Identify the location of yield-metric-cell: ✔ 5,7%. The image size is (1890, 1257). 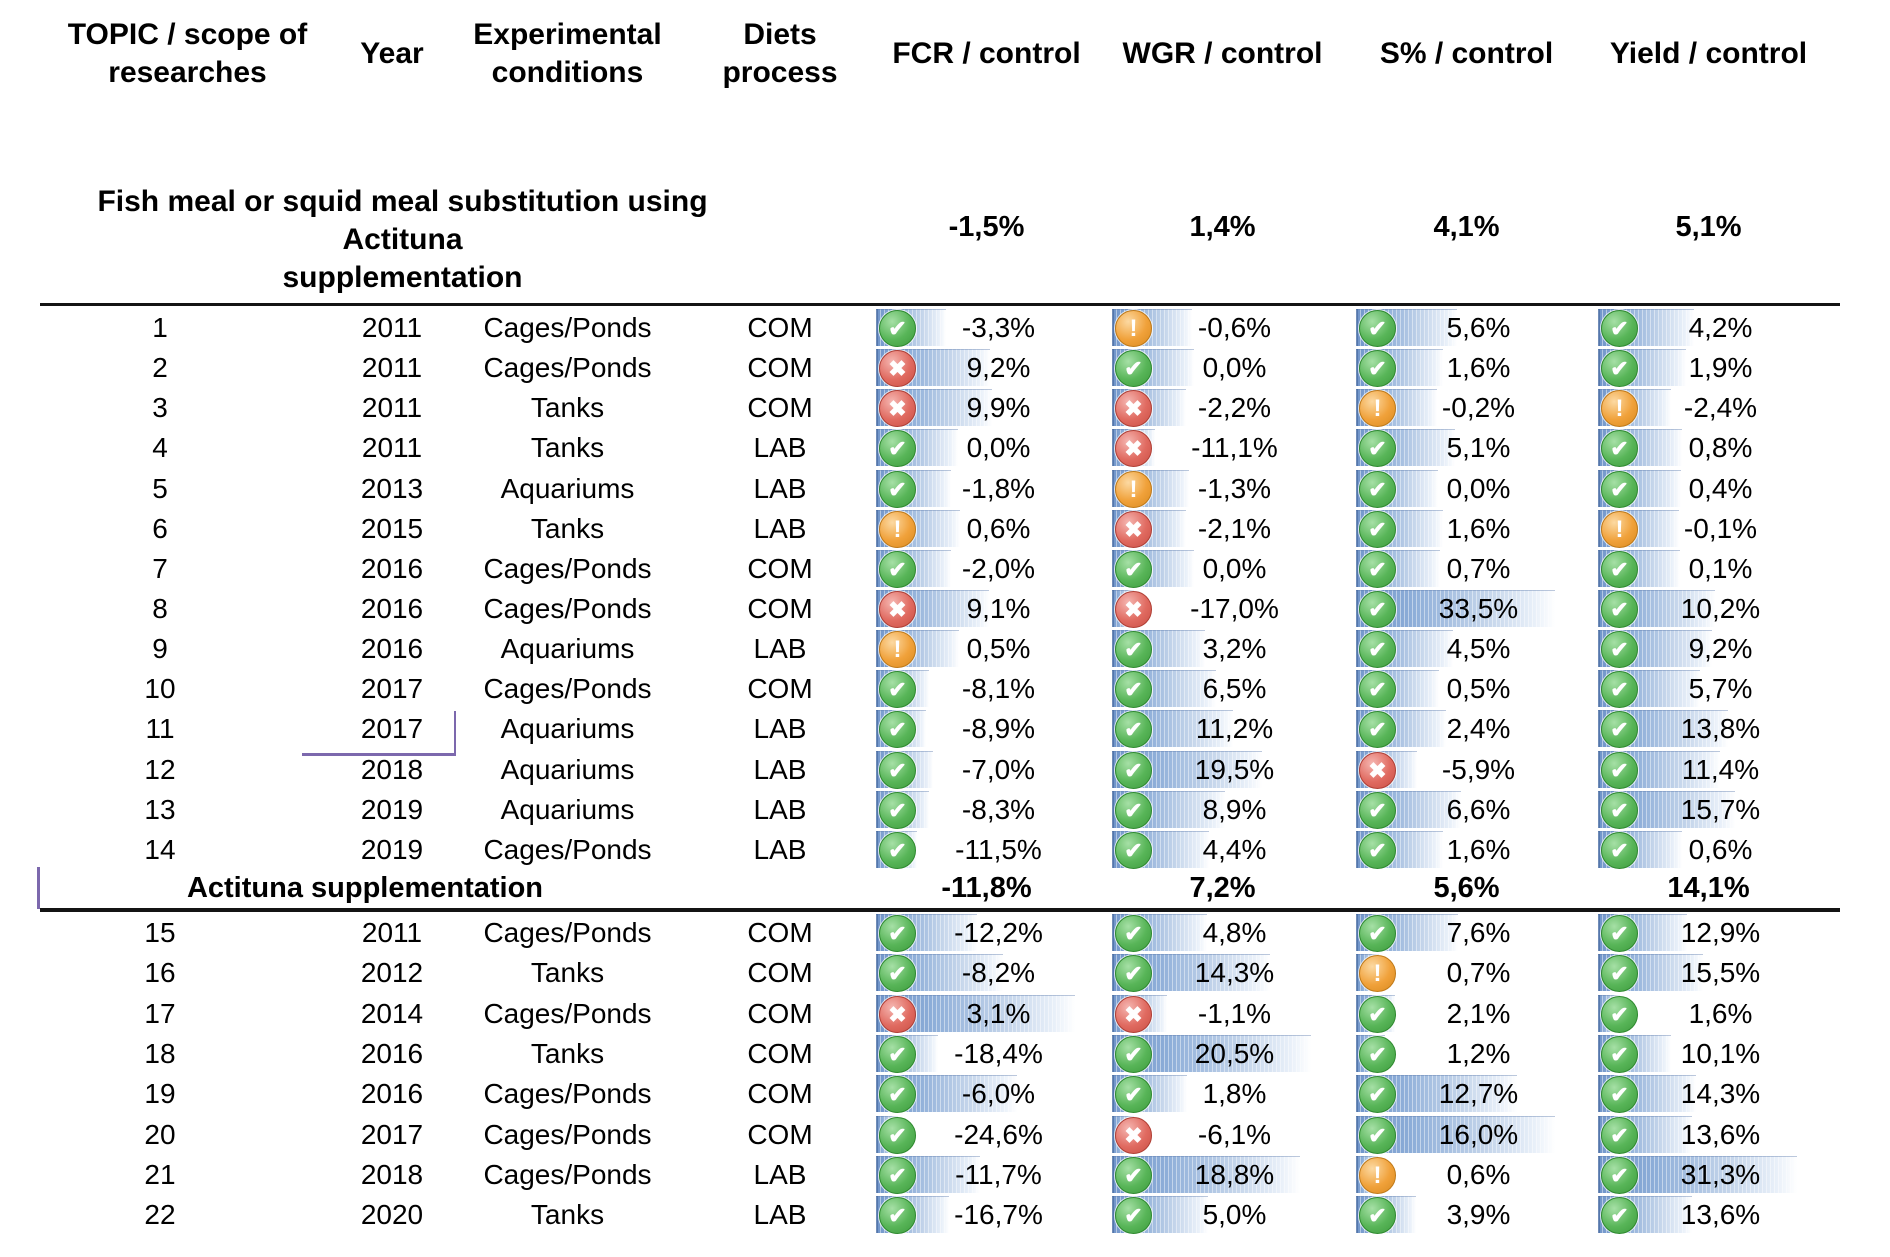
(1708, 689).